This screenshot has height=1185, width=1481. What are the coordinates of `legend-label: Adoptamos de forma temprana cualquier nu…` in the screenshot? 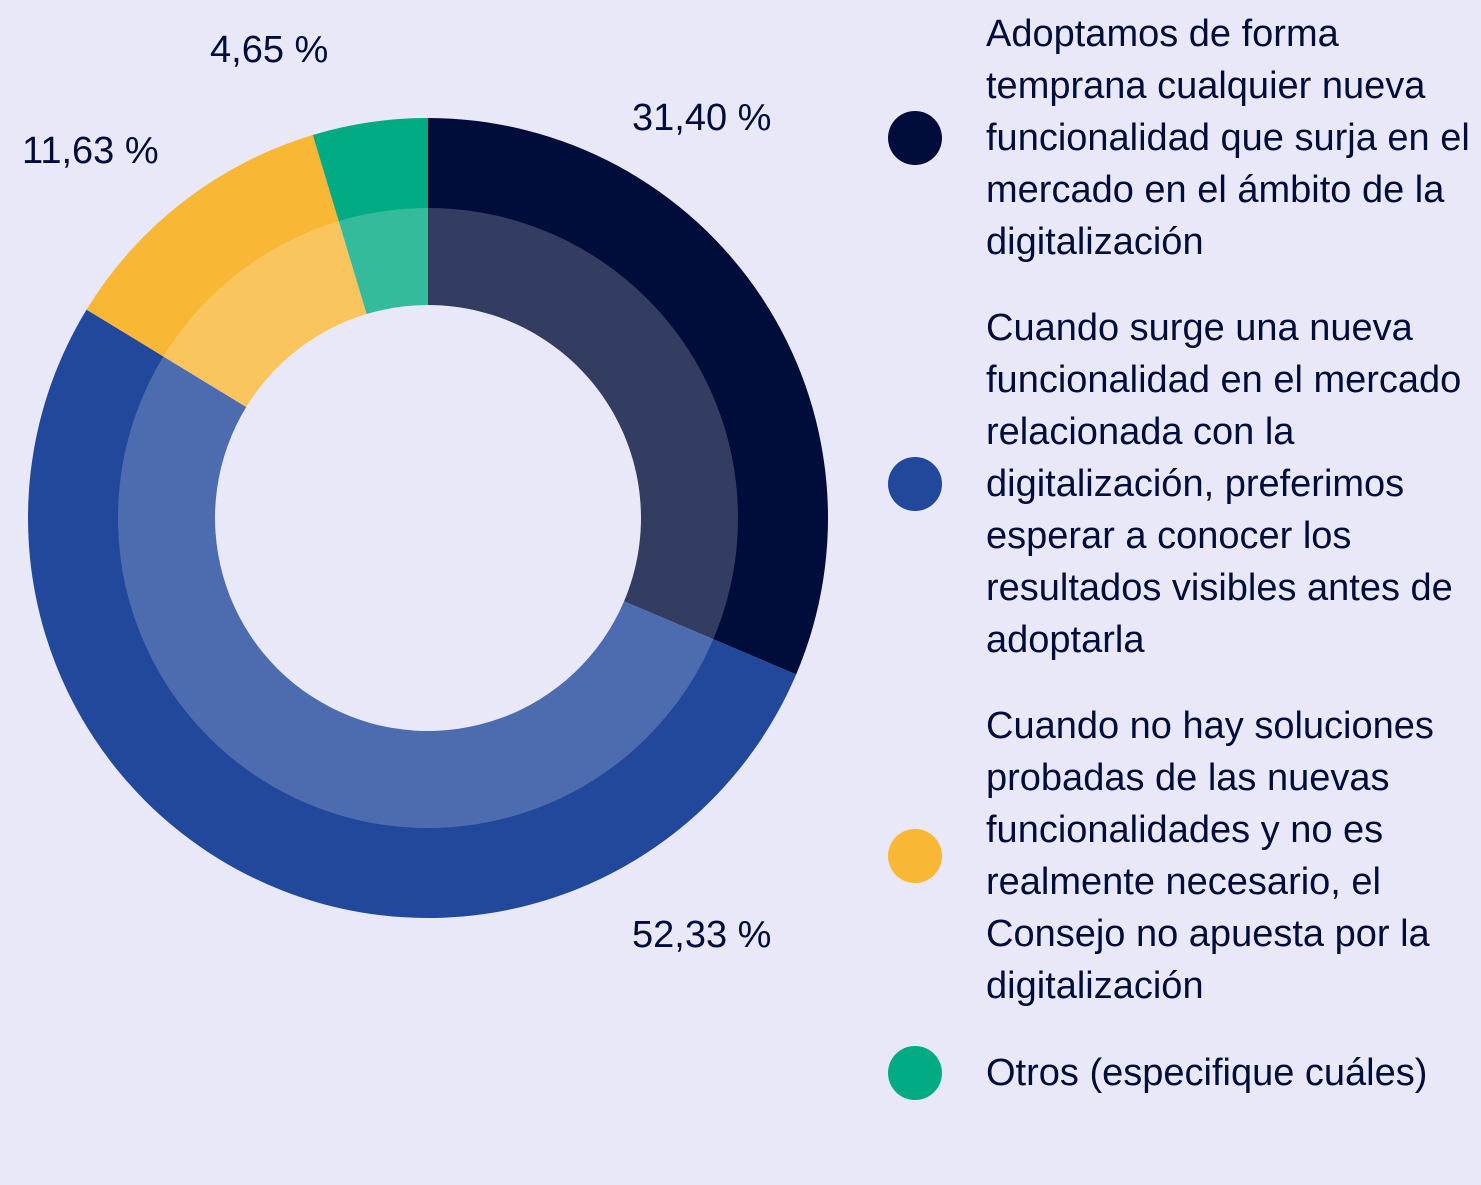 It's located at (1228, 138).